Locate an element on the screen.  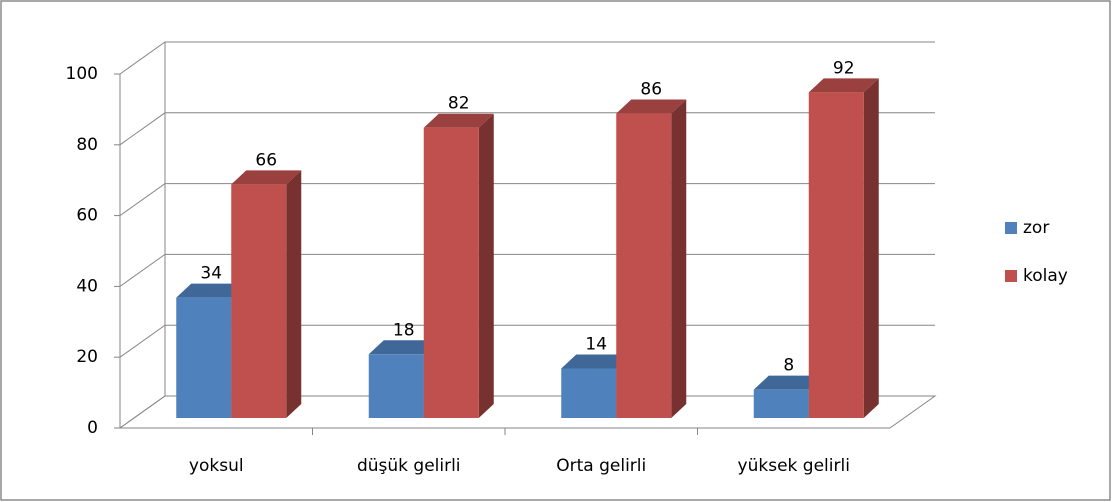
x-tick-label: düşük gelirli is located at coordinates (409, 466).